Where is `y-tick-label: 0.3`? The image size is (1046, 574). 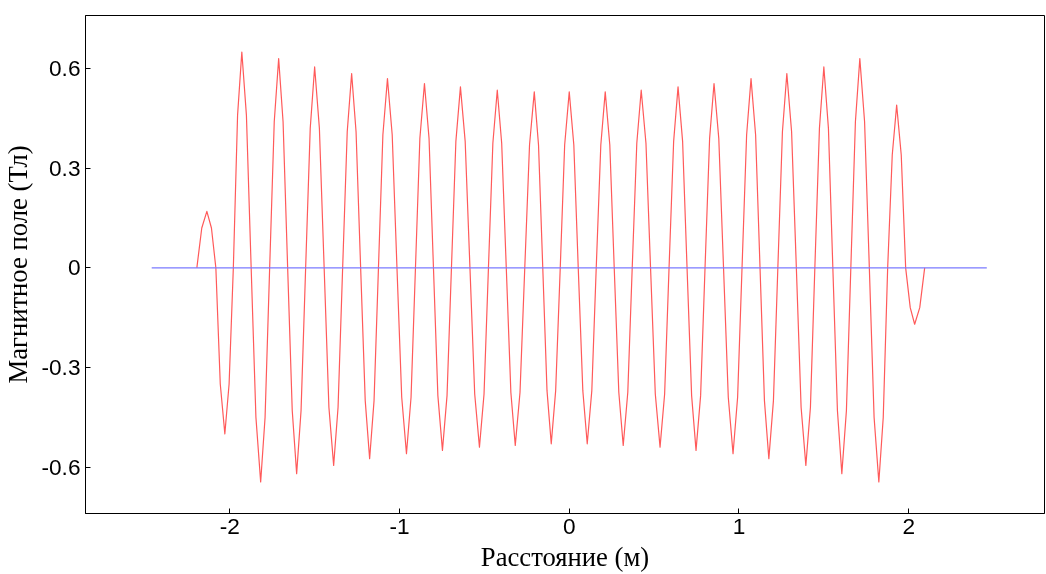
y-tick-label: 0.3 is located at coordinates (65, 167).